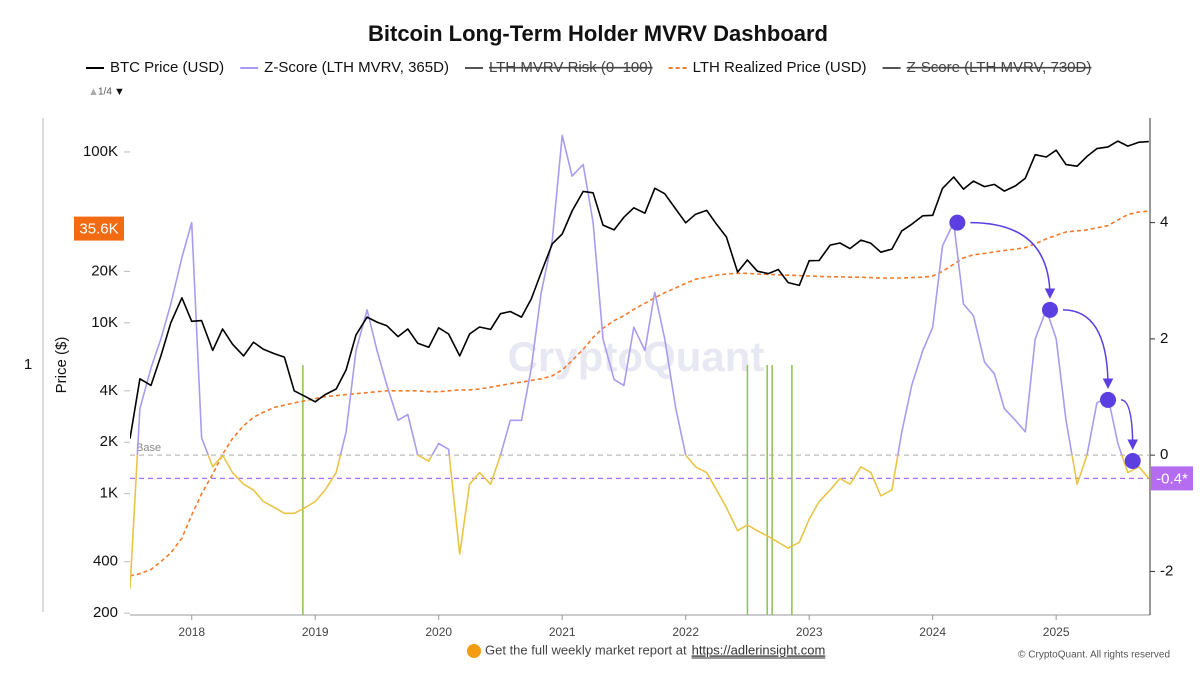 Image resolution: width=1200 pixels, height=675 pixels. I want to click on ref-label: -0.4*, so click(1172, 478).